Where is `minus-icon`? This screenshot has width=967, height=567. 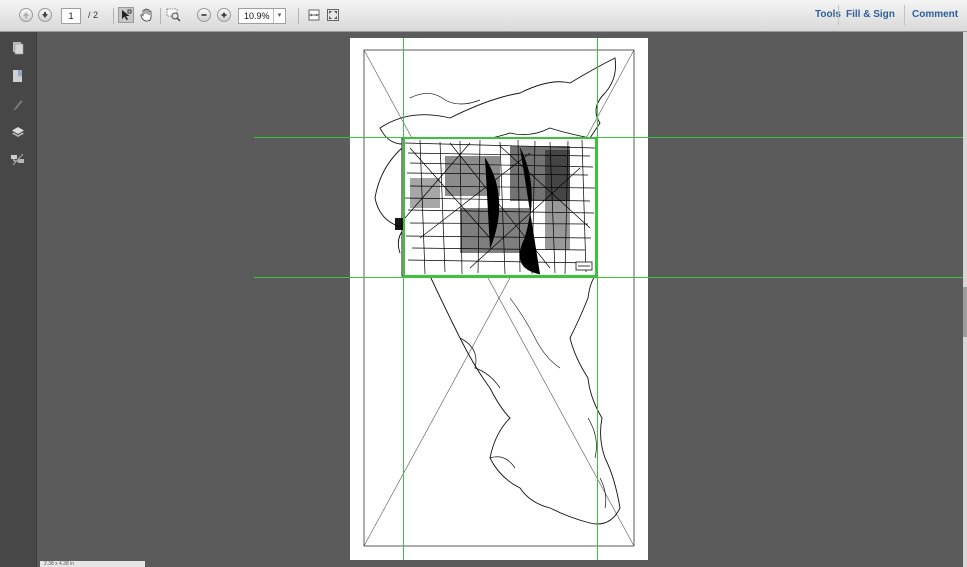
minus-icon is located at coordinates (204, 15).